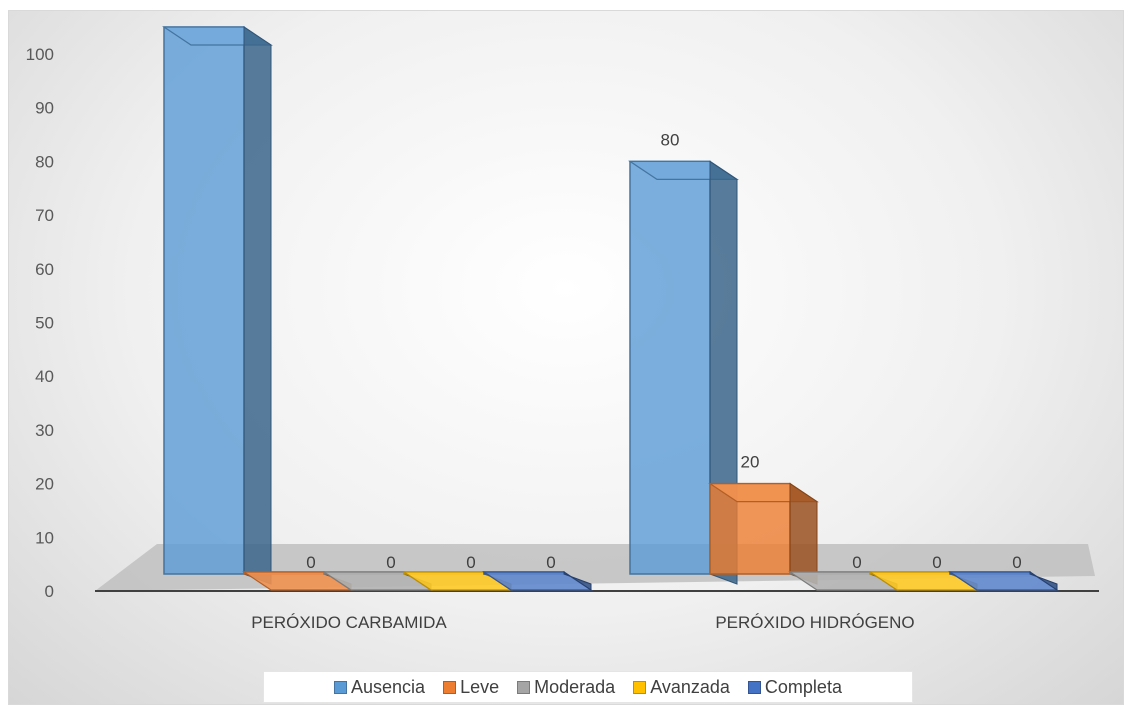 This screenshot has width=1131, height=713. I want to click on legend-entry: Completa, so click(794, 687).